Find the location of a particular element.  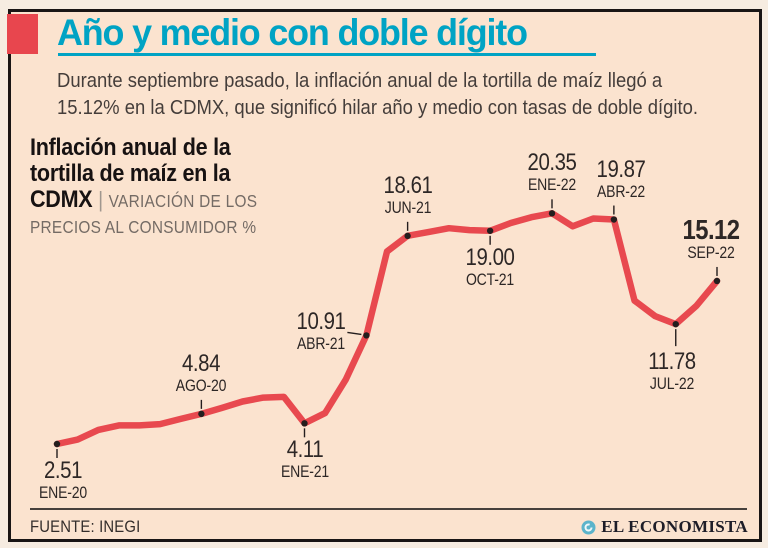

chart-heading-line-2: tortilla de maíz en la is located at coordinates (130, 173).